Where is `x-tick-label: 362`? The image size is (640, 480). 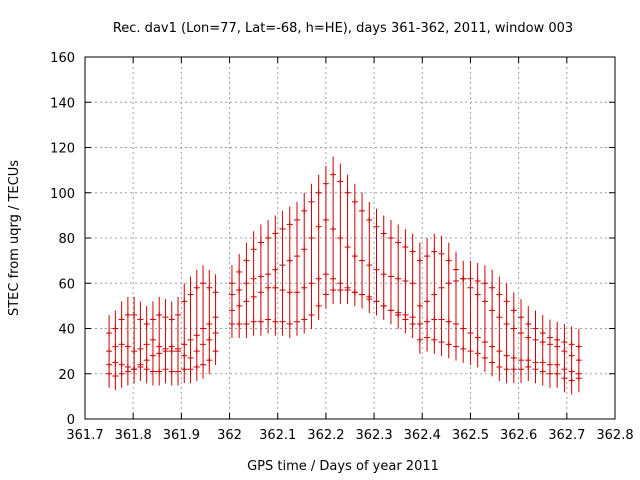 x-tick-label: 362 is located at coordinates (229, 435).